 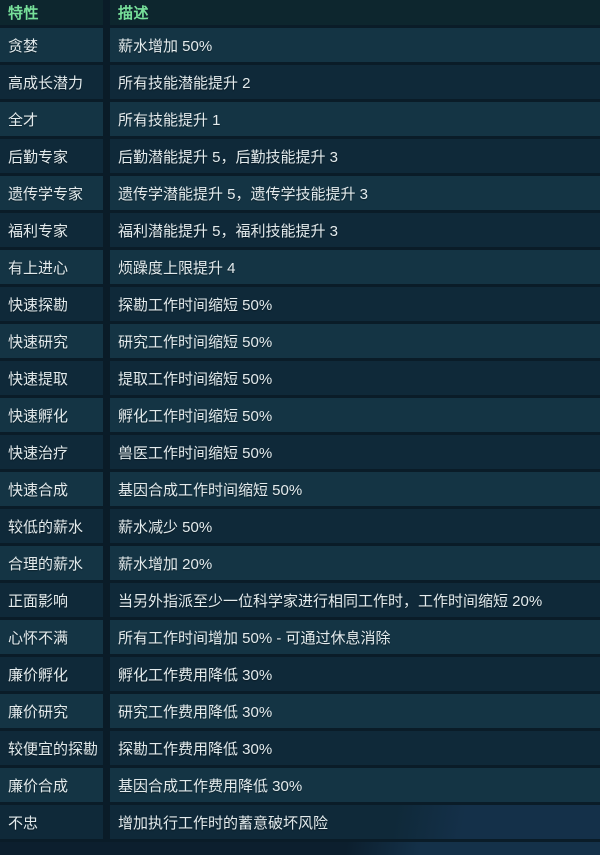 I want to click on trait-cell: 快速研究, so click(x=51, y=341).